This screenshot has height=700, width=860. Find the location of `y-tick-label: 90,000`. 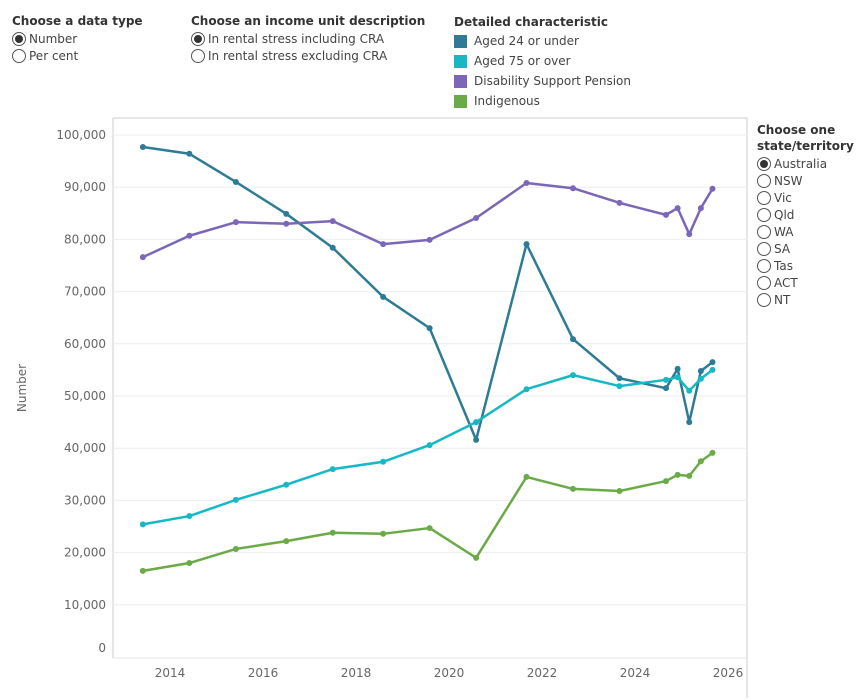

y-tick-label: 90,000 is located at coordinates (85, 187).